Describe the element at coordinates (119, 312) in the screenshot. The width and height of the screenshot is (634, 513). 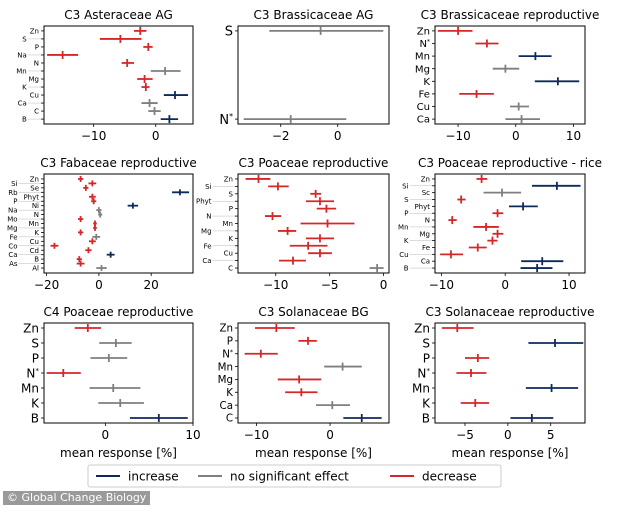
I see `subplot-title: C4 Poaceae reproductive` at that location.